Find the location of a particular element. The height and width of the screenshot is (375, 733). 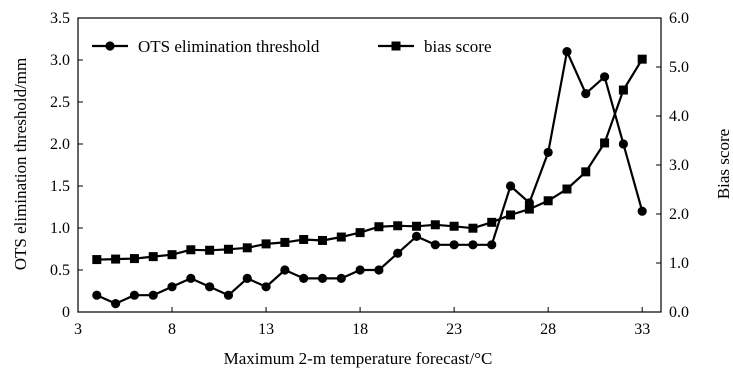

y-left-tick-label: 0 is located at coordinates (66, 312).